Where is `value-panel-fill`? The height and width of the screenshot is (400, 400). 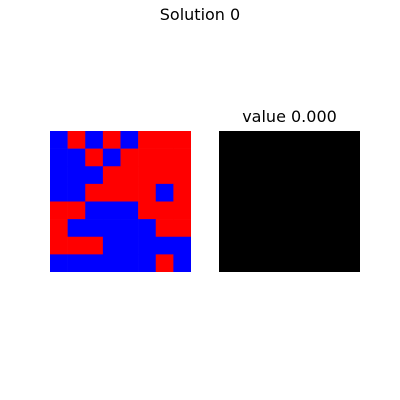
value-panel-fill is located at coordinates (289, 201).